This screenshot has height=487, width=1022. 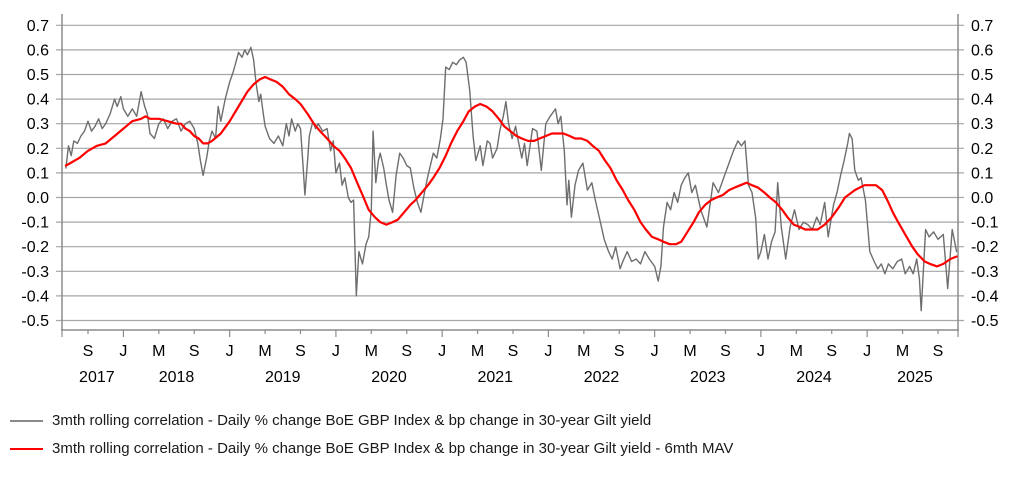 What do you see at coordinates (389, 377) in the screenshot?
I see `svg-text: 2020` at bounding box center [389, 377].